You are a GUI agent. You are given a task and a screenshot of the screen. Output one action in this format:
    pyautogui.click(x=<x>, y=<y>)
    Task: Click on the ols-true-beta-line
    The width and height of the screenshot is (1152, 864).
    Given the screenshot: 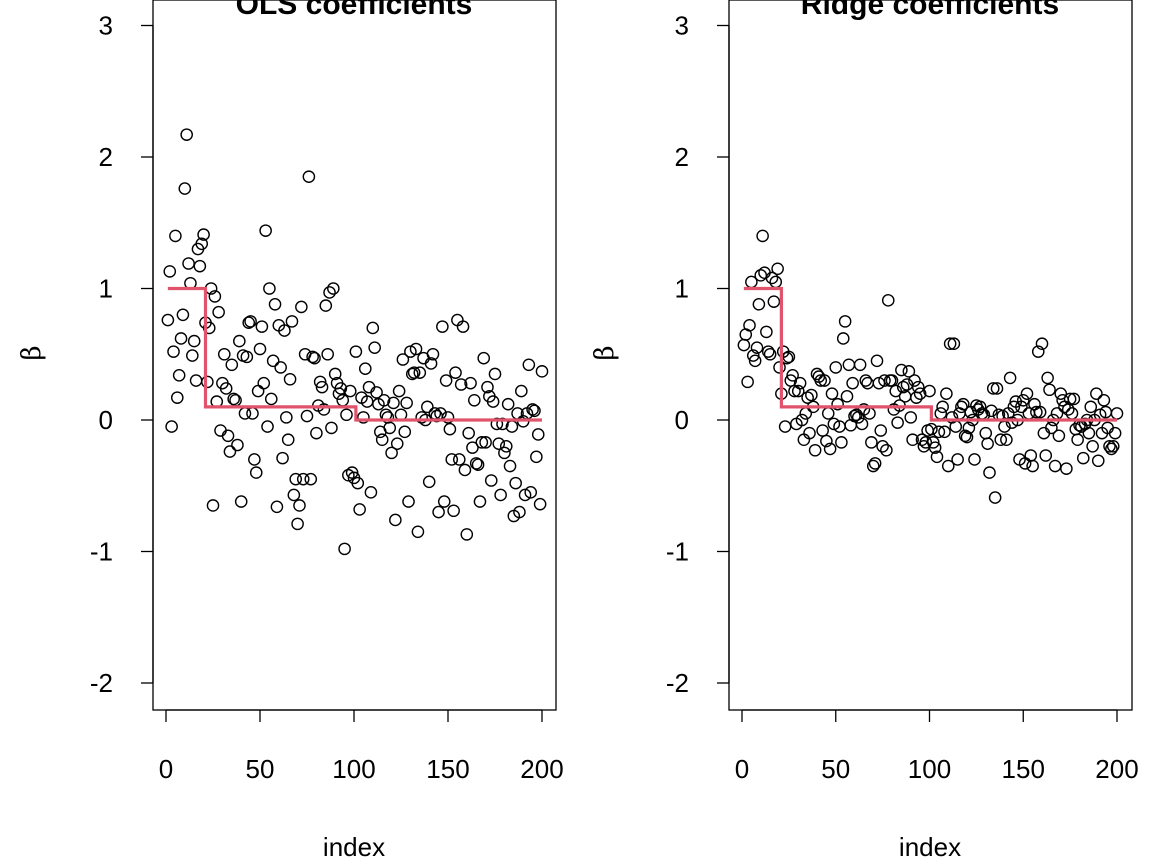 What is the action you would take?
    pyautogui.click(x=354, y=354)
    